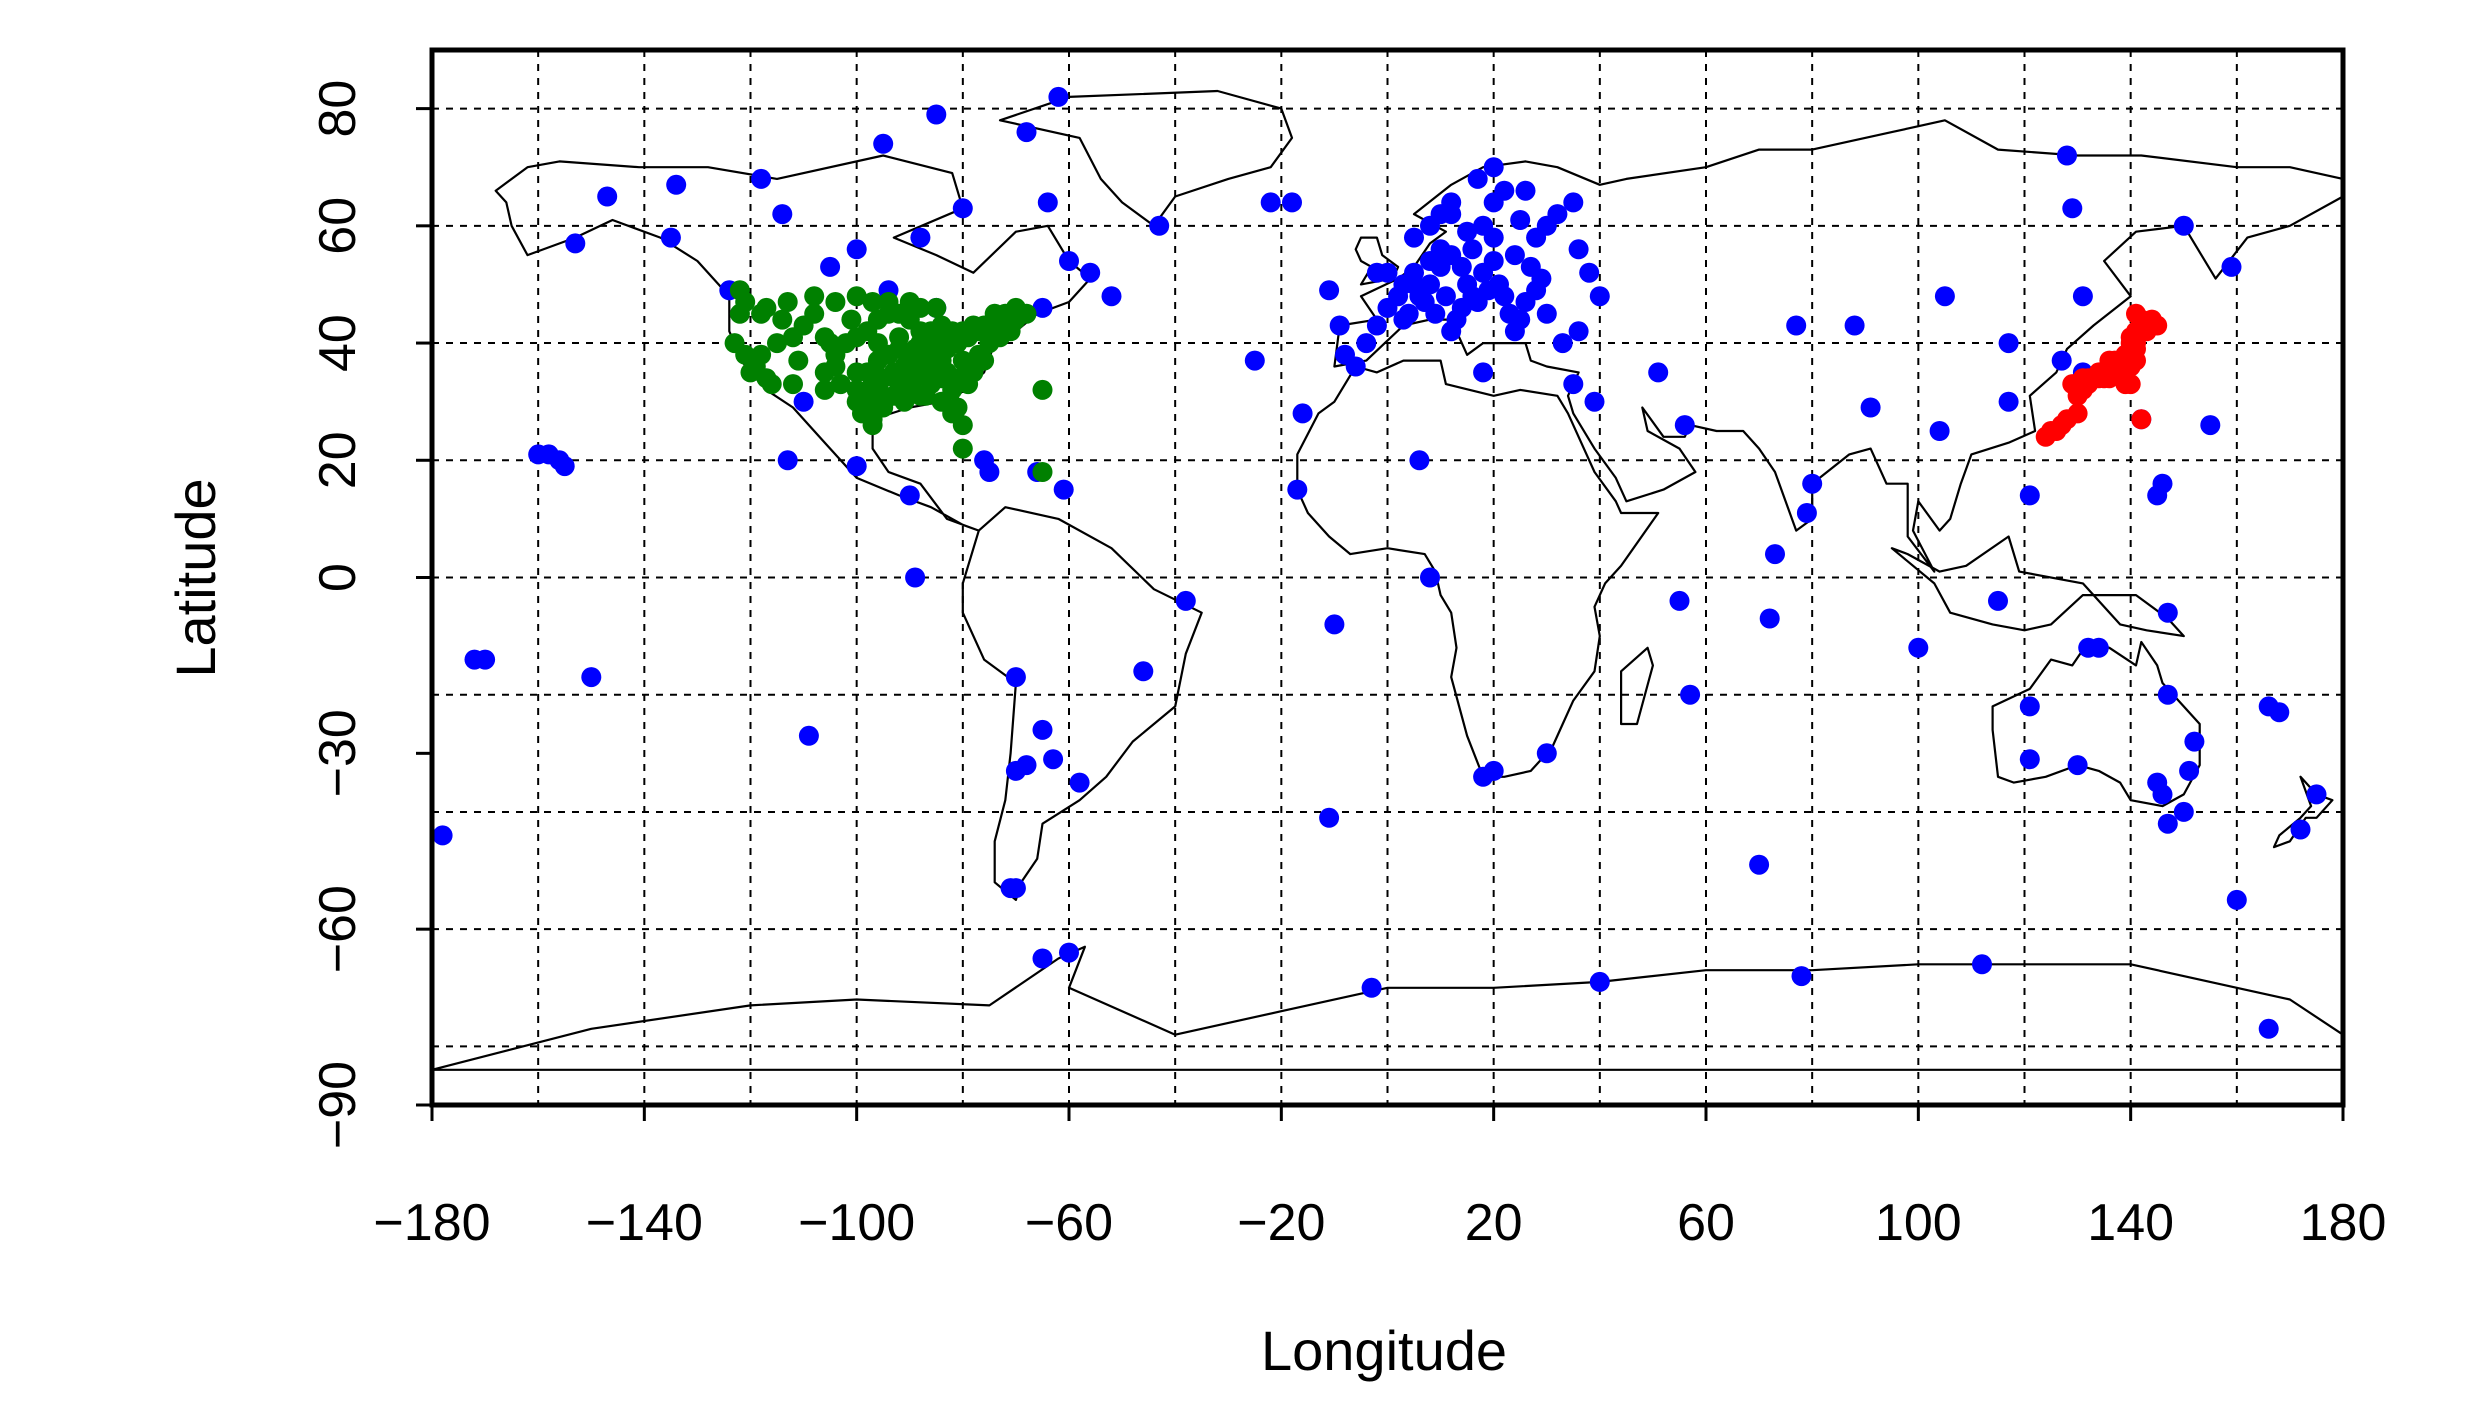 The height and width of the screenshot is (1405, 2465). Describe the element at coordinates (338, 753) in the screenshot. I see `y-tick-label: −30` at that location.